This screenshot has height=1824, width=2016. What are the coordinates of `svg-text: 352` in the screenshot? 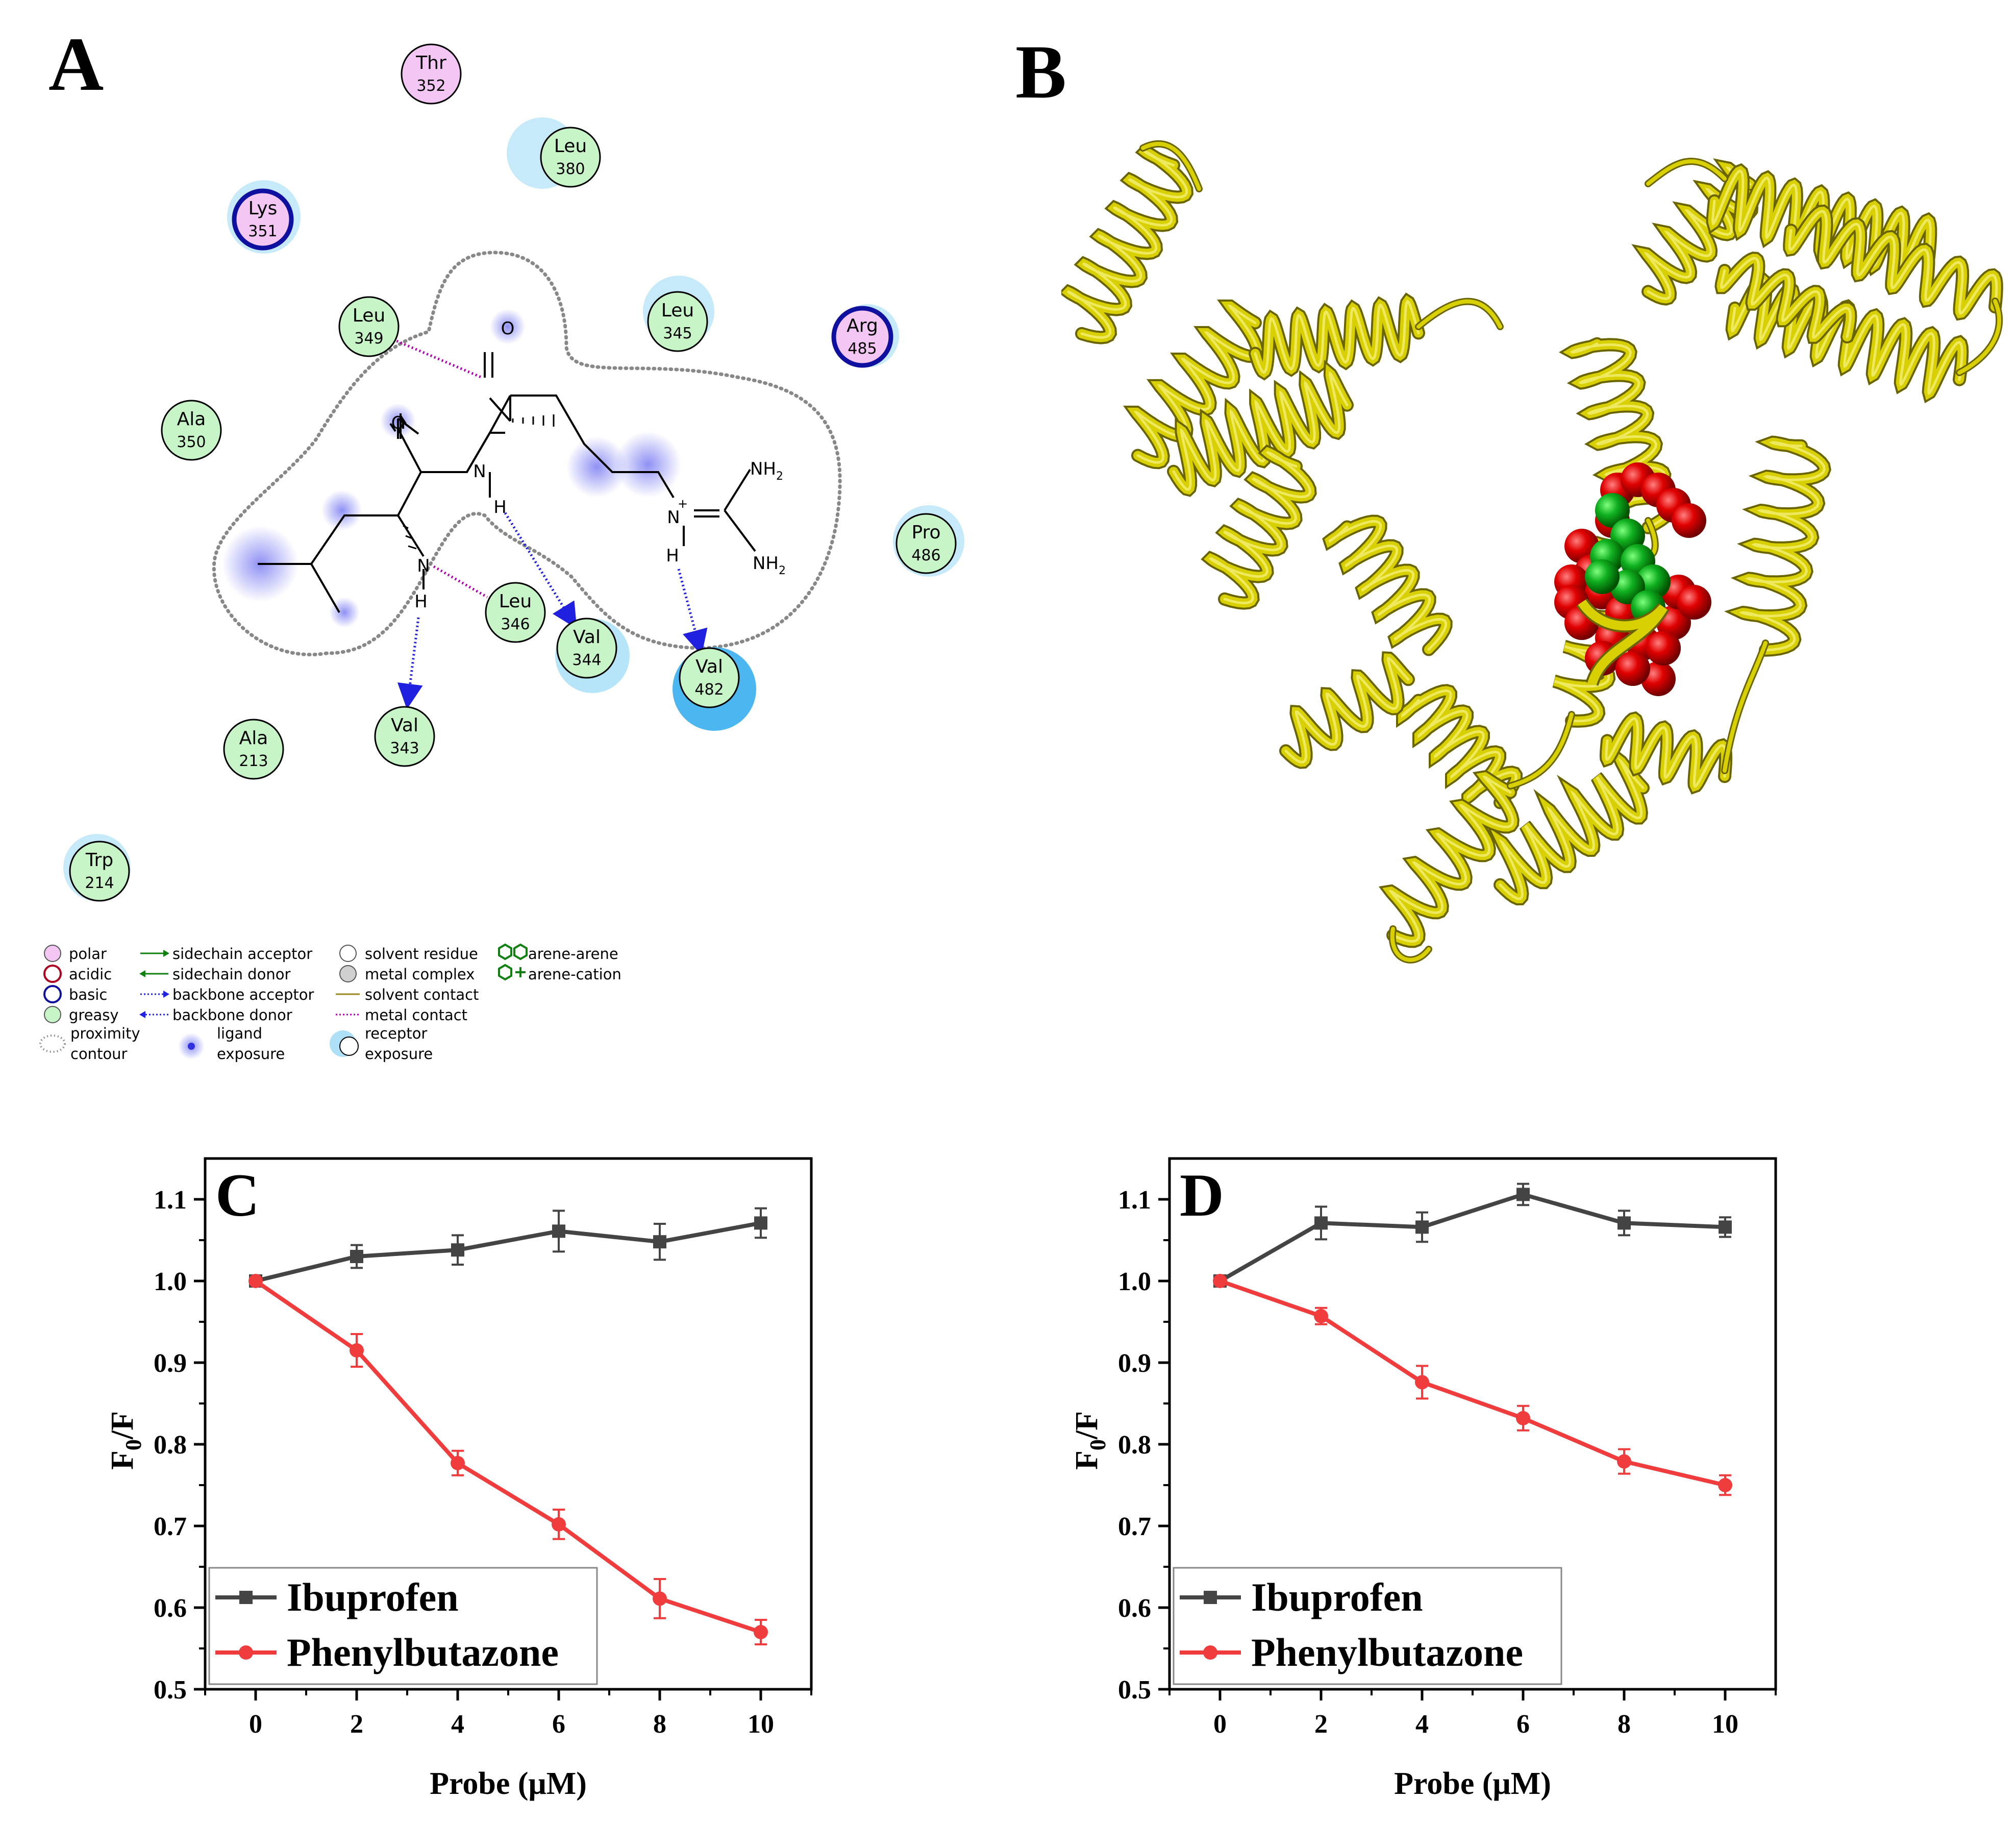 It's located at (431, 86).